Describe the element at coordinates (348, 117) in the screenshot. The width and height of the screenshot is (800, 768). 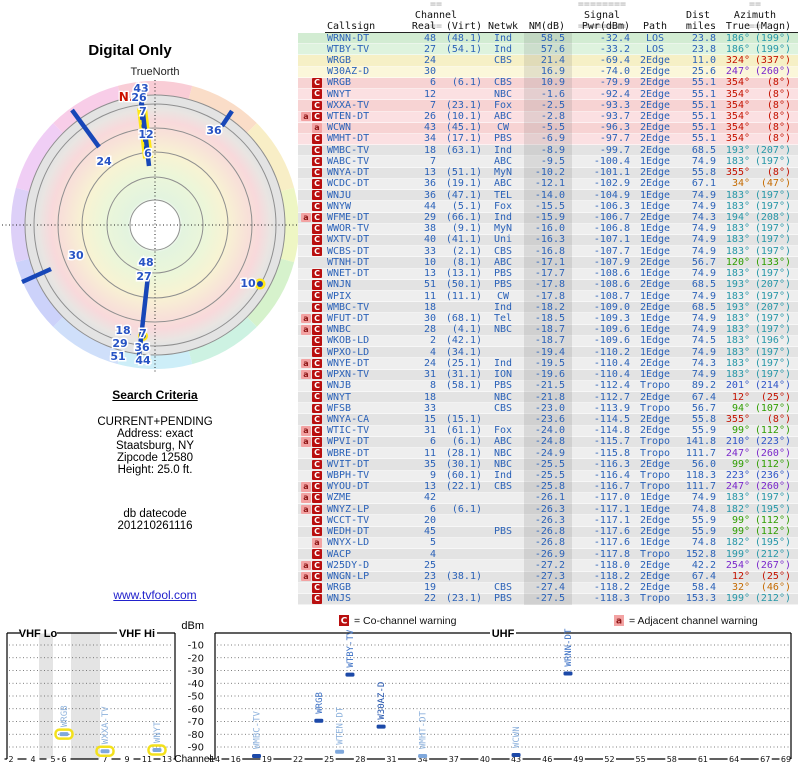
I see `cell-call: WTEN-DT` at that location.